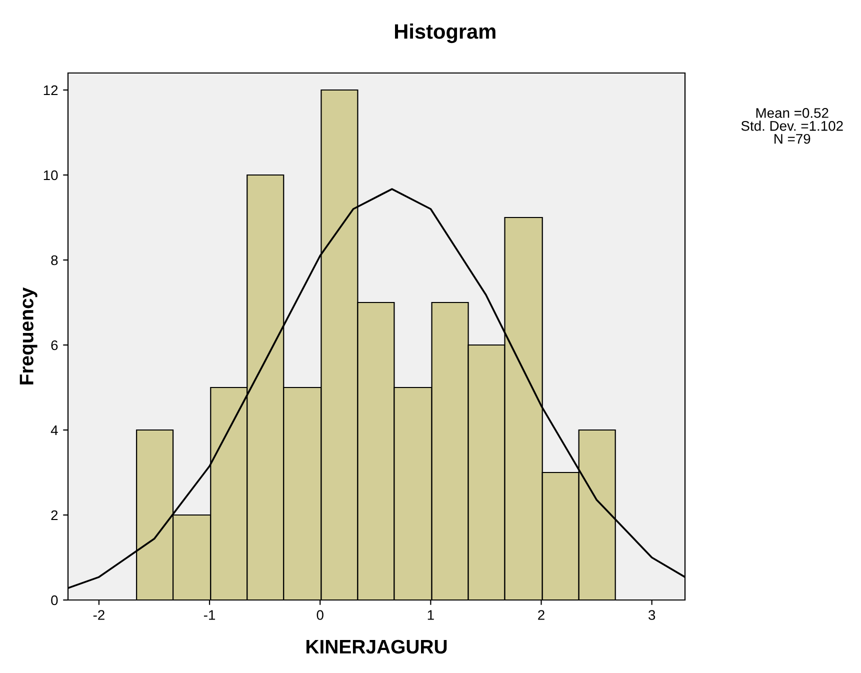  I want to click on y-tick-label: 10, so click(51, 175).